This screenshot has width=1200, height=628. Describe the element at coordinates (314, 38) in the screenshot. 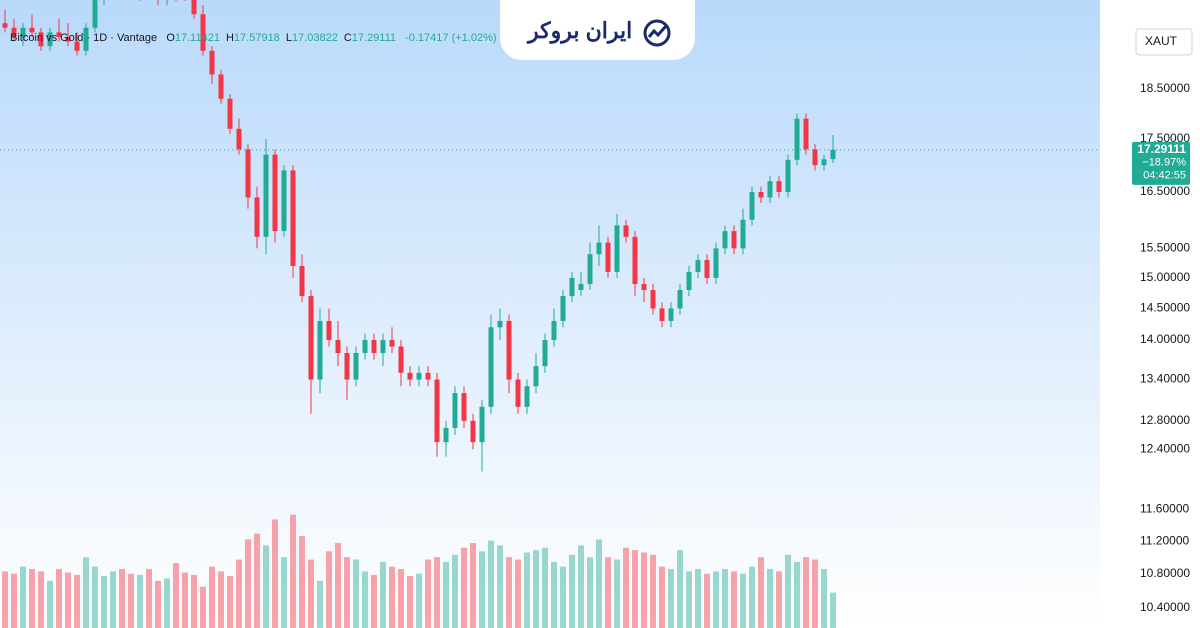

I see `ohlc-value: 17.03822` at that location.